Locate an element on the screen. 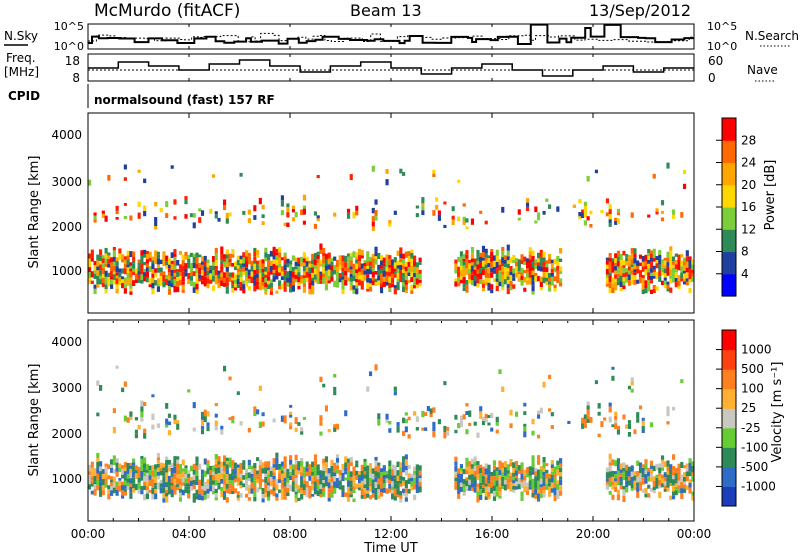 The image size is (800, 554). nave-tick-high: 60 is located at coordinates (715, 61).